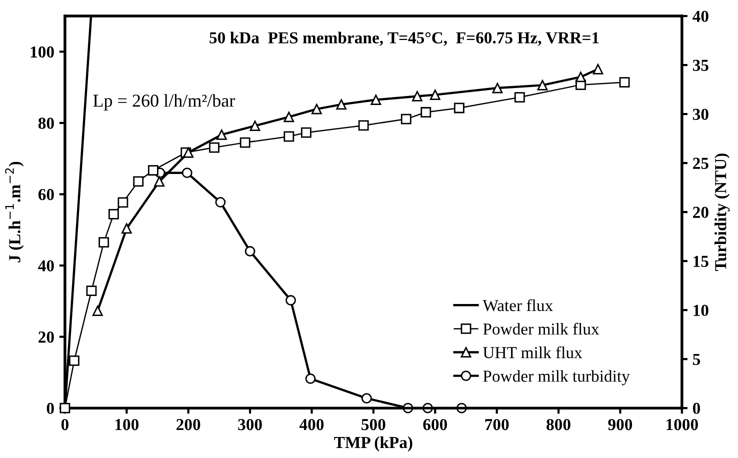  I want to click on x-tick-label: 700, so click(497, 424).